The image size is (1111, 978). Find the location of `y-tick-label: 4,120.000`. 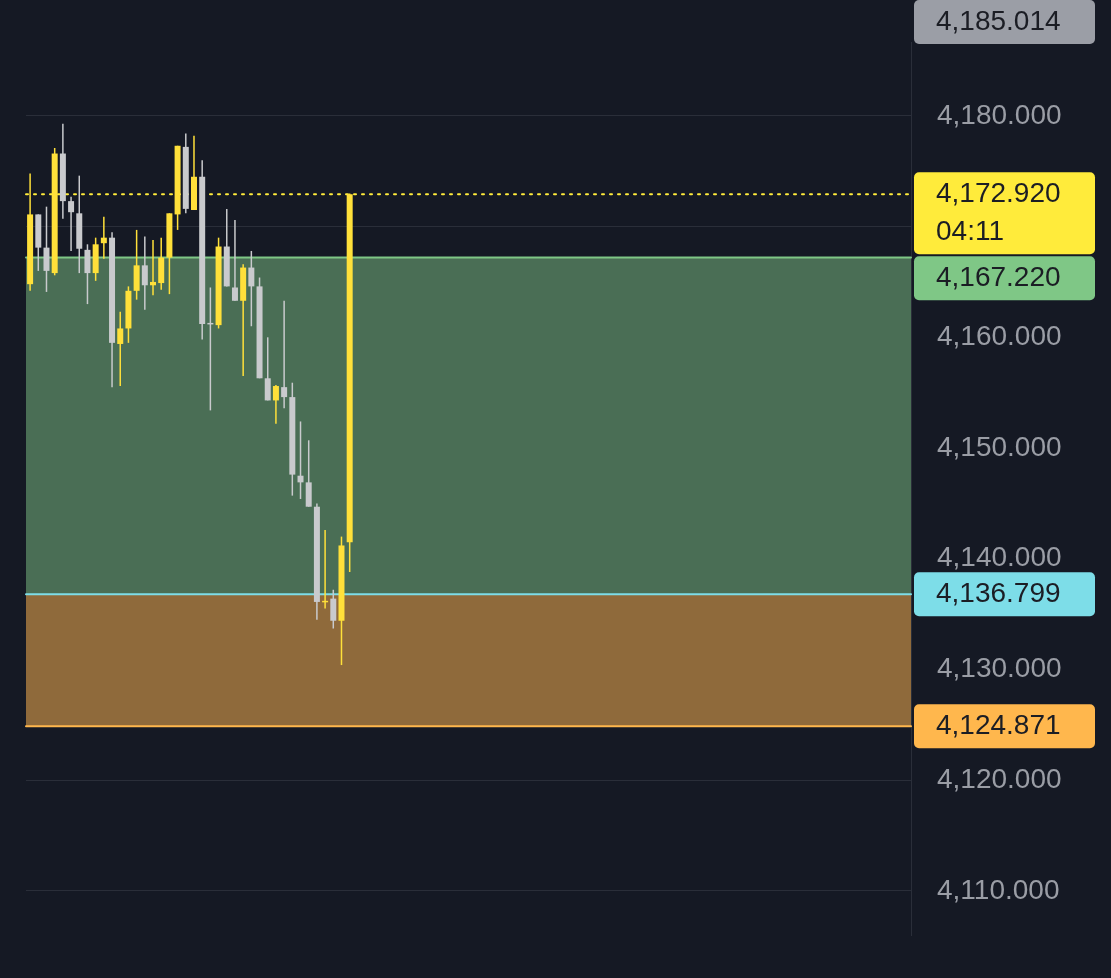

y-tick-label: 4,120.000 is located at coordinates (999, 778).